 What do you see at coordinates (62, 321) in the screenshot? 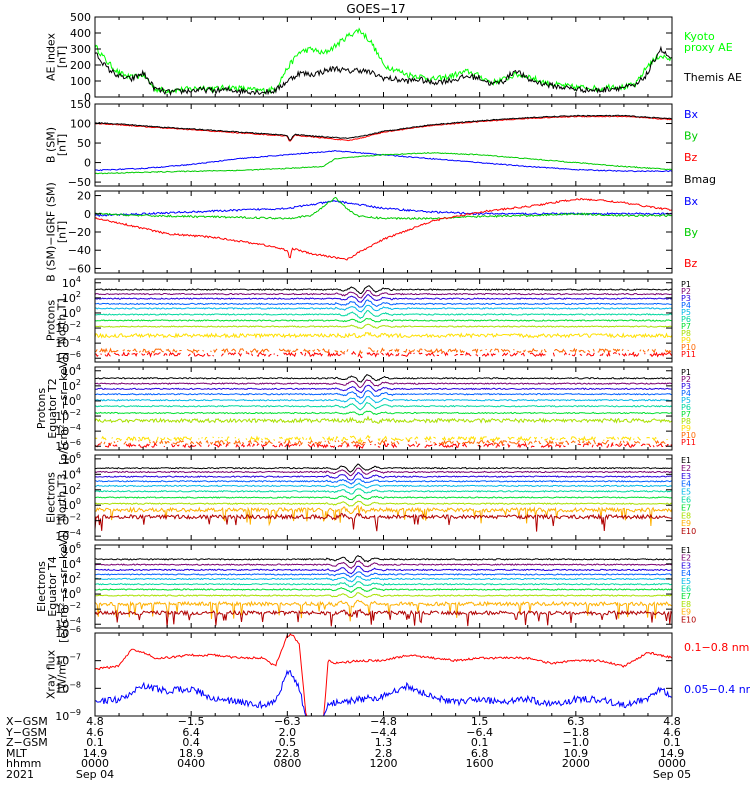
I see `y-axis-label: North T1` at bounding box center [62, 321].